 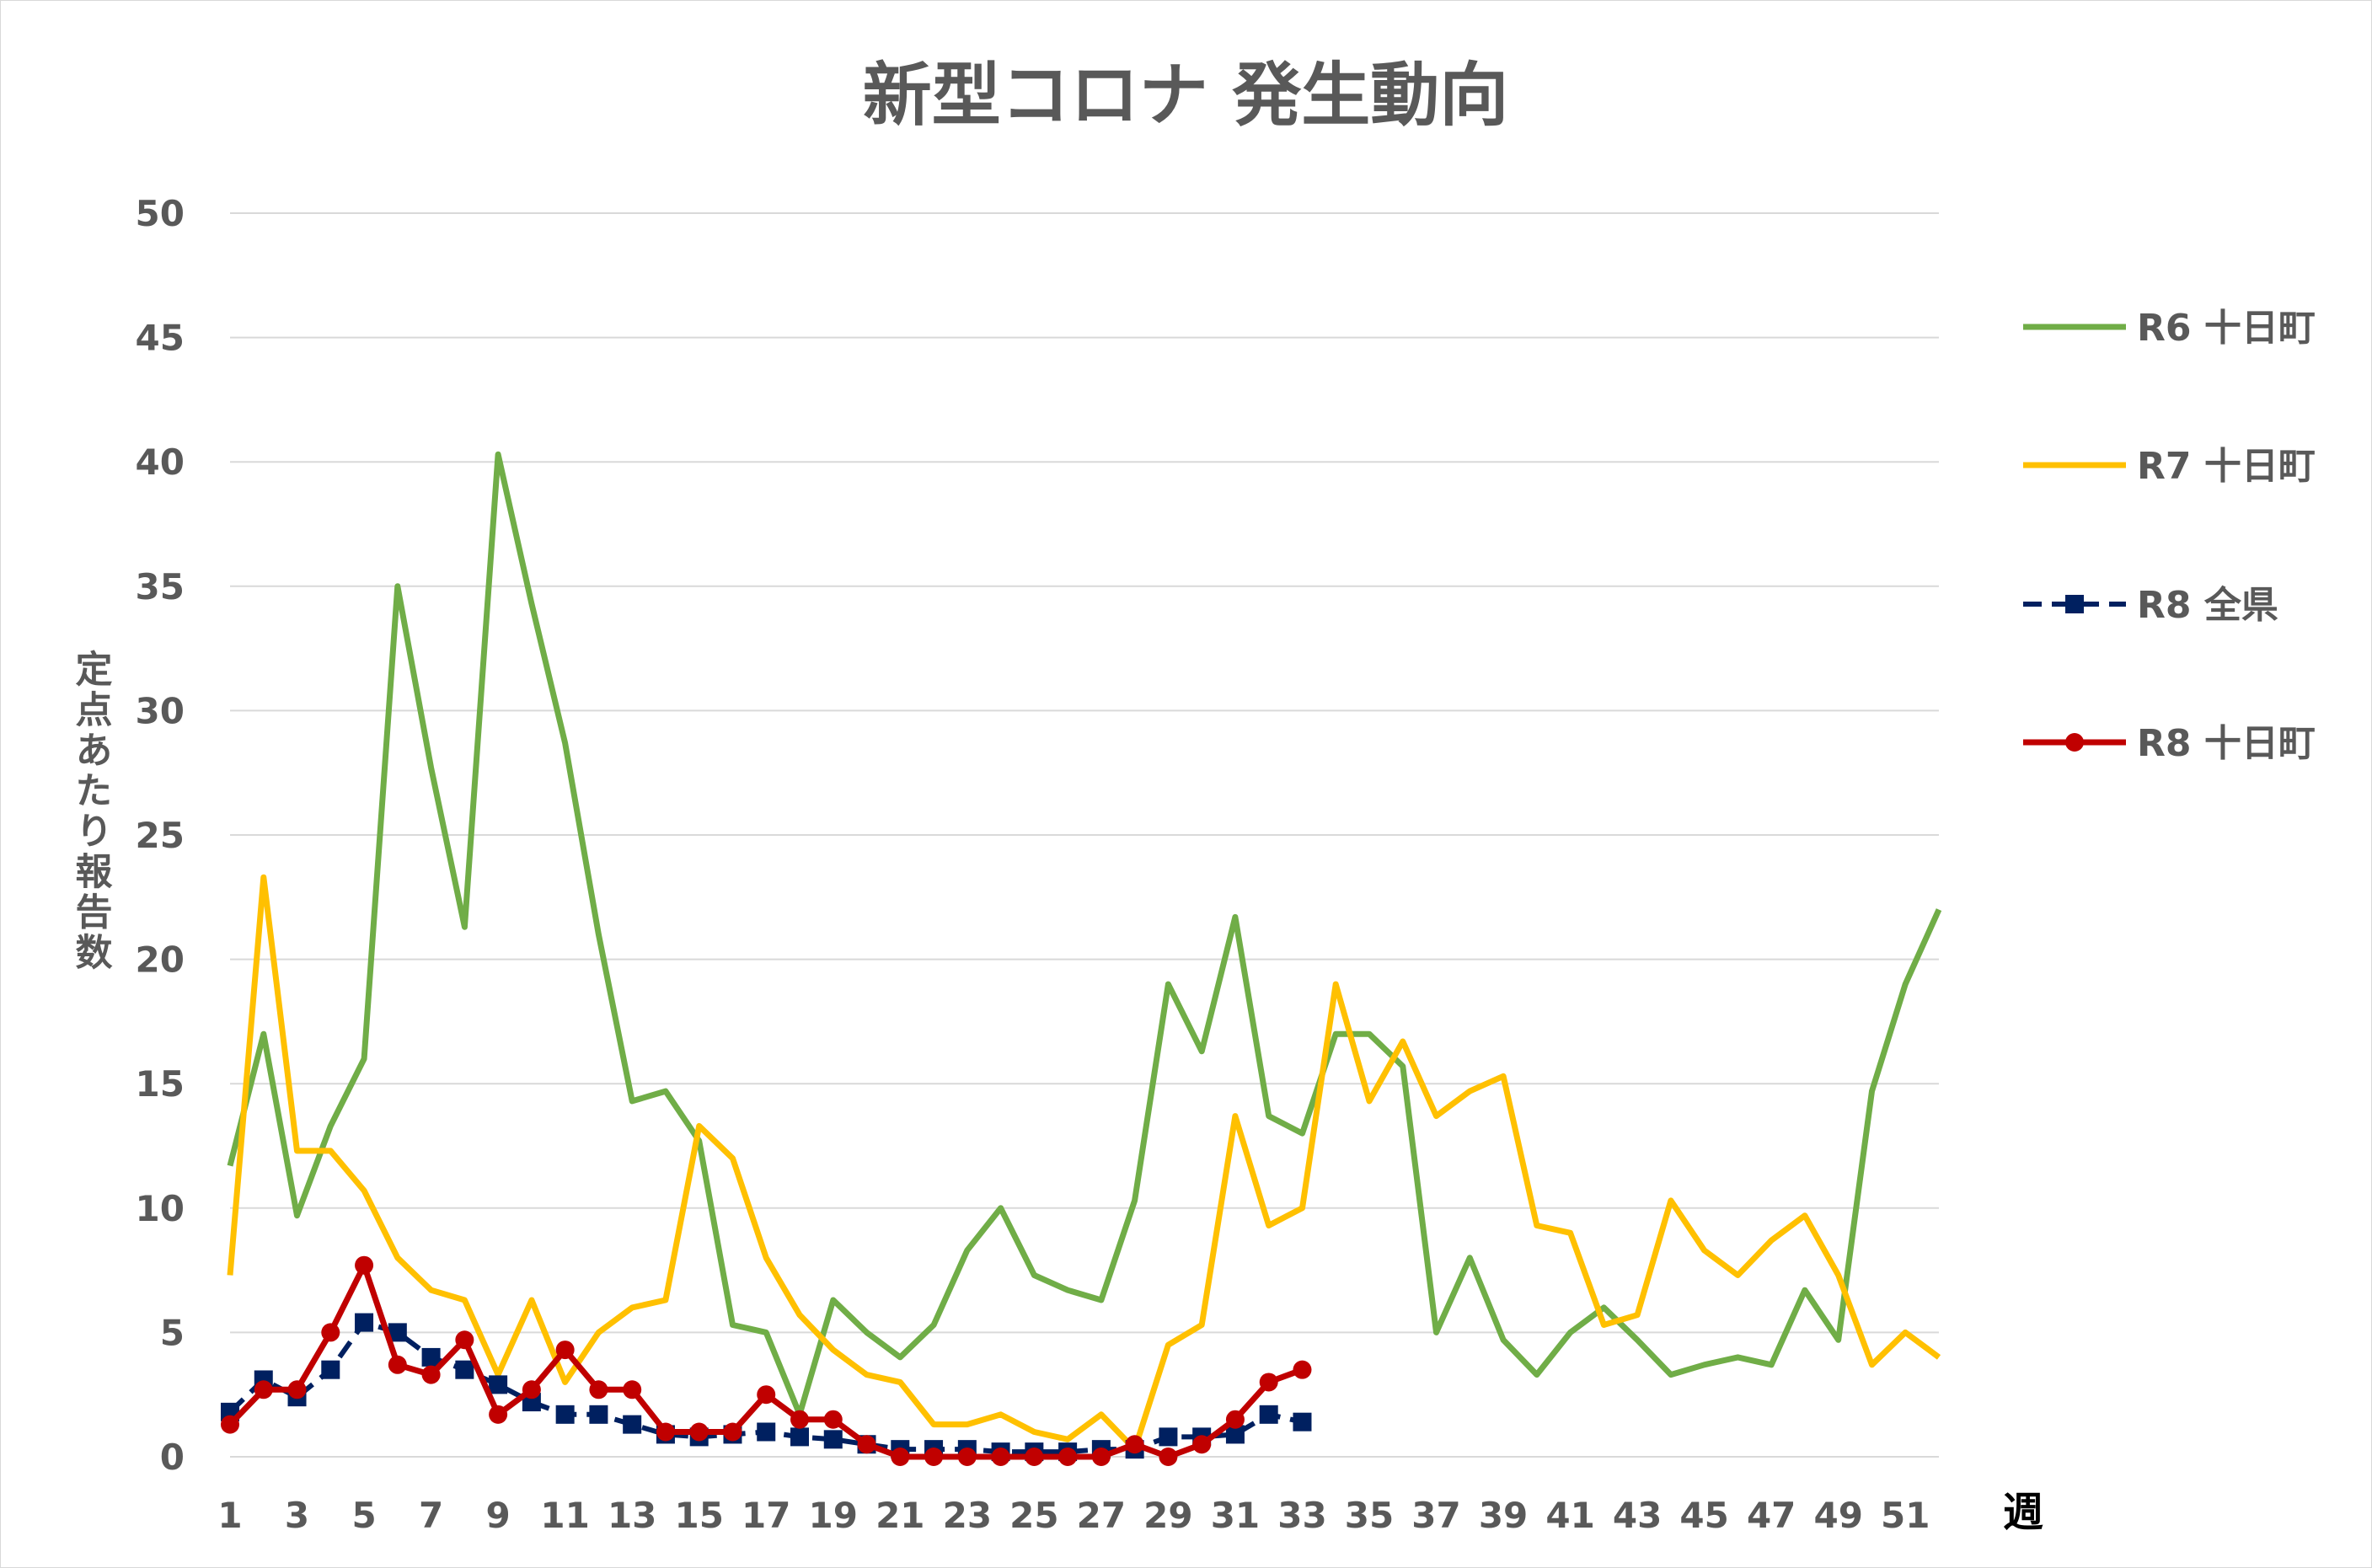 What do you see at coordinates (632, 1515) in the screenshot?
I see `x-tick-label: 13` at bounding box center [632, 1515].